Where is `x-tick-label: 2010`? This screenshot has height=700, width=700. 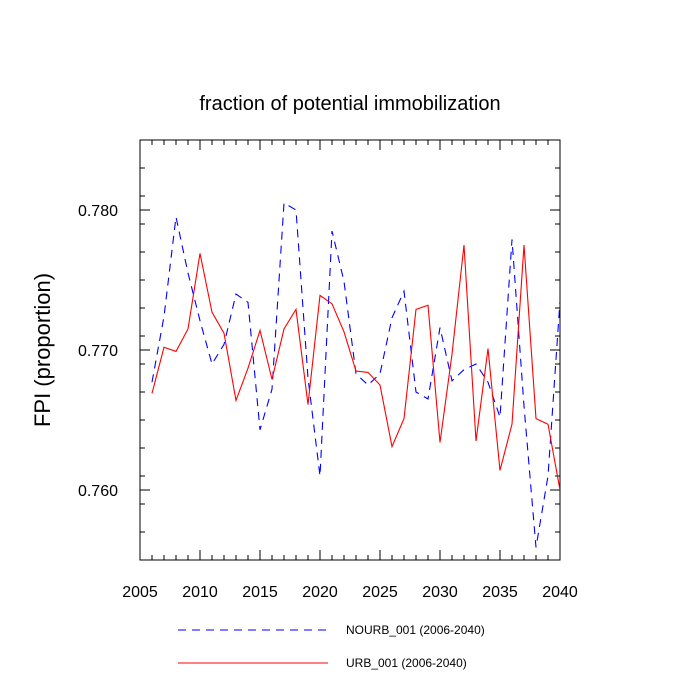 x-tick-label: 2010 is located at coordinates (200, 592).